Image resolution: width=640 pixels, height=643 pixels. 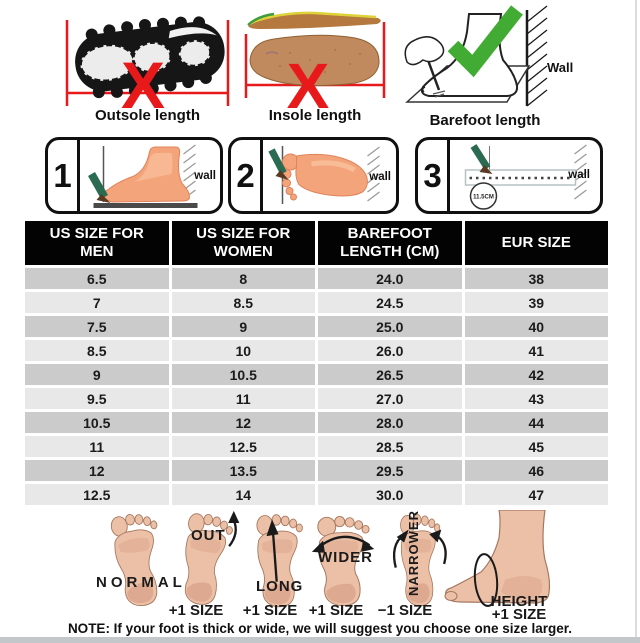 What do you see at coordinates (243, 243) in the screenshot?
I see `table-header-cell: US SIZE FOR WOMEN` at bounding box center [243, 243].